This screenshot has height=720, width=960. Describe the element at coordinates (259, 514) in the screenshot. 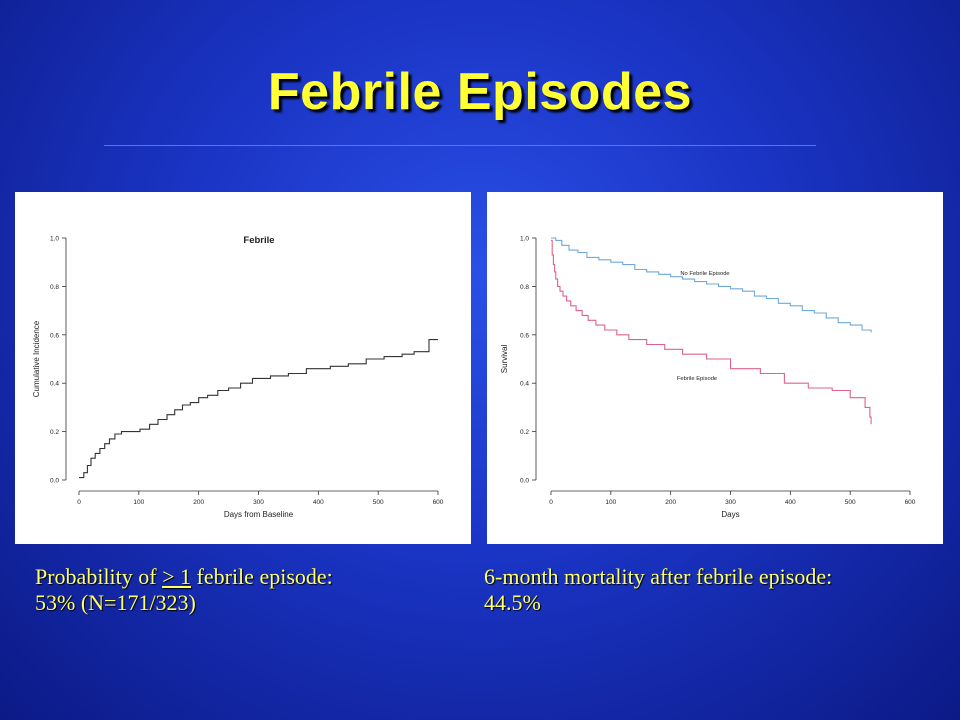

I see `x-axis-label: Days from Baseline` at that location.